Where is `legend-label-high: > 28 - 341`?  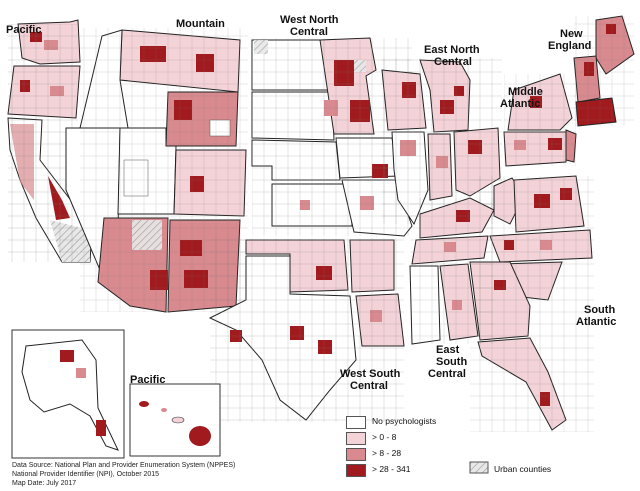
legend-label-high: > 28 - 341 is located at coordinates (391, 469).